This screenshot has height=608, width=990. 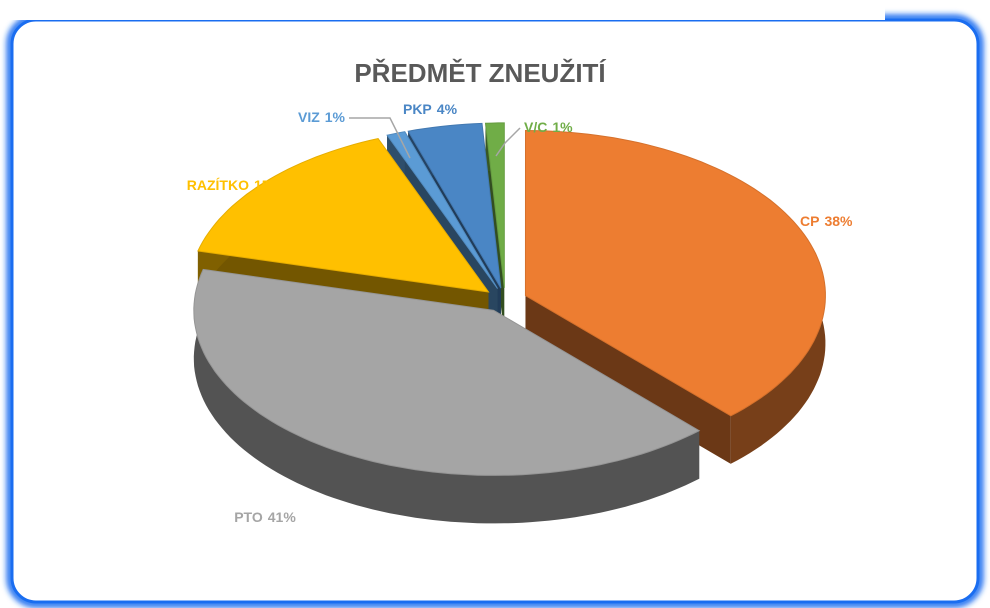 What do you see at coordinates (248, 517) in the screenshot?
I see `label-category: PTO` at bounding box center [248, 517].